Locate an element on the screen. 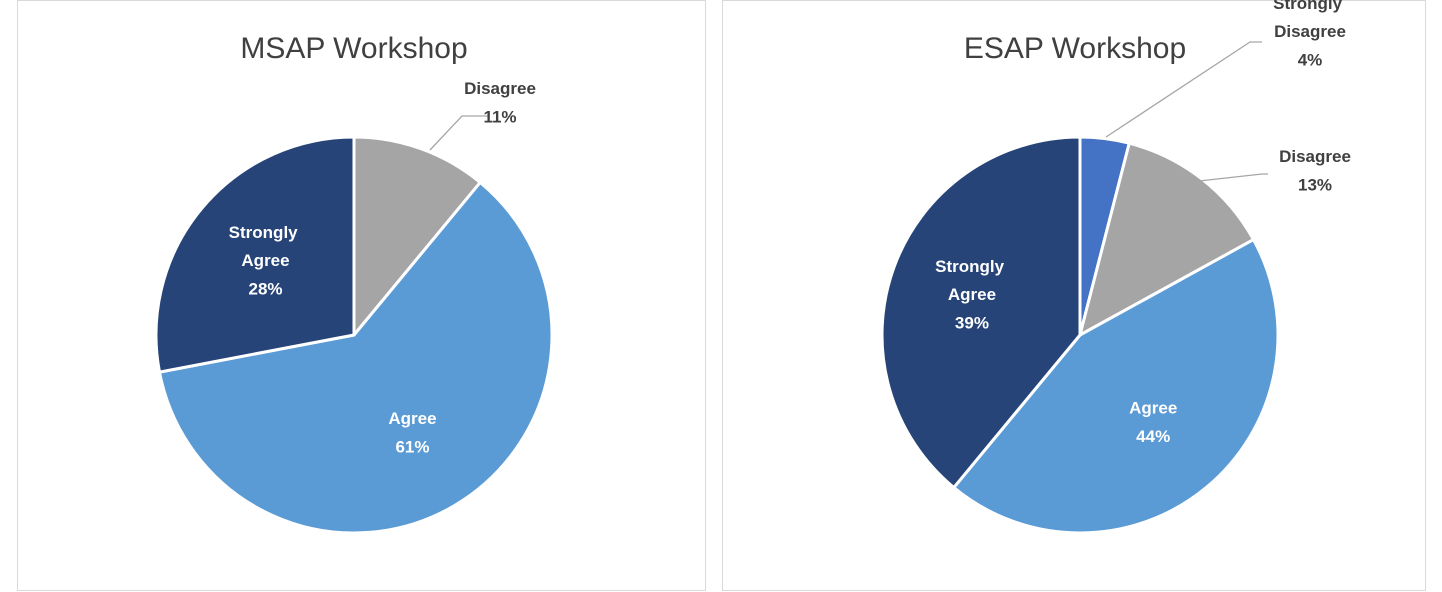 Image resolution: width=1442 pixels, height=592 pixels. data-label-value: 61% is located at coordinates (412, 446).